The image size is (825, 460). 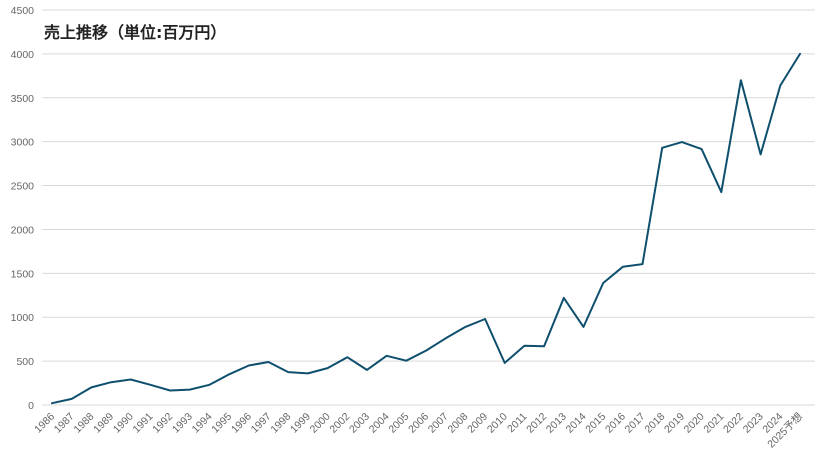 What do you see at coordinates (595, 423) in the screenshot?
I see `x-tick-label: 2015` at bounding box center [595, 423].